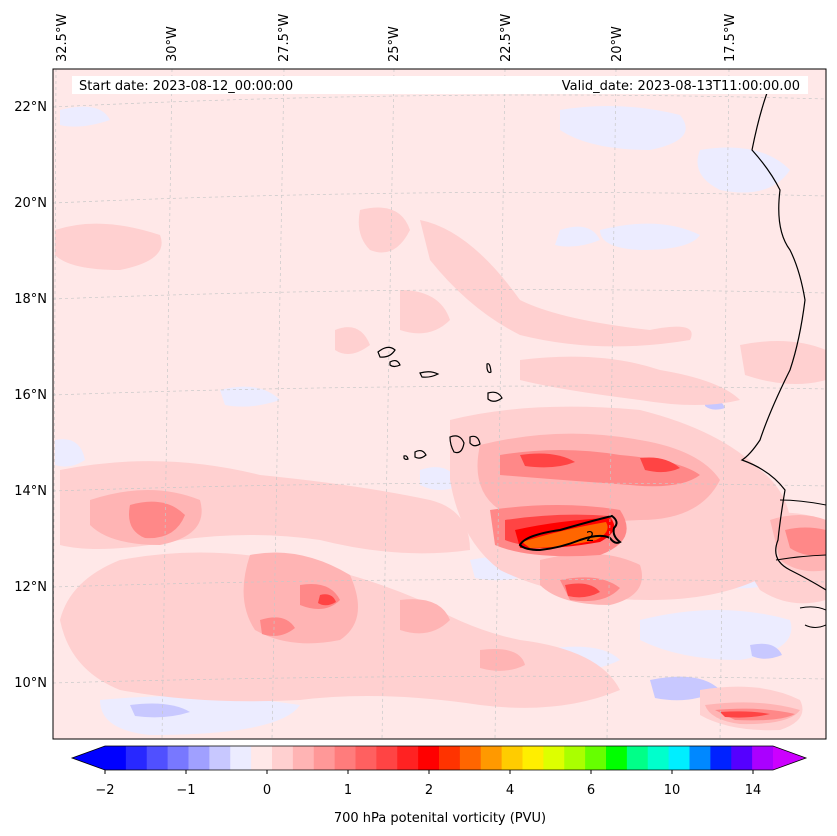 Image resolution: width=837 pixels, height=836 pixels. I want to click on colorbar-ticks: −2 −1 0 1 2 4 6 10 14, so click(428, 784).